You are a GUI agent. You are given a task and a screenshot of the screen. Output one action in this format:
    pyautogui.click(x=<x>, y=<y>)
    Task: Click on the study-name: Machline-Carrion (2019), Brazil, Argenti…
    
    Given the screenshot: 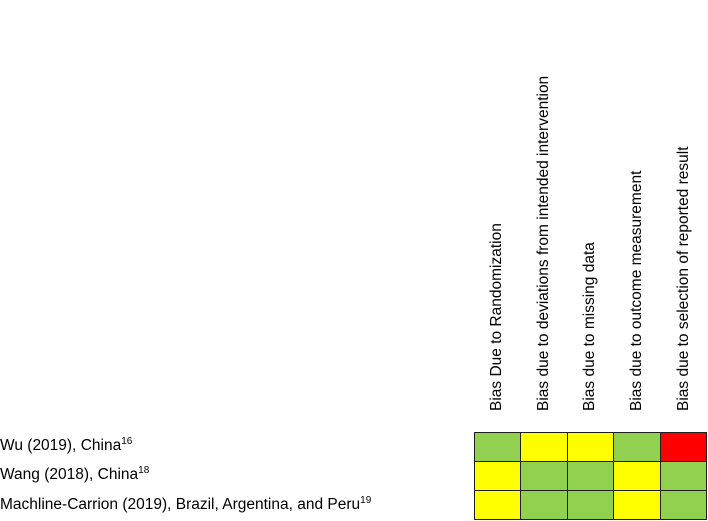 What is the action you would take?
    pyautogui.click(x=180, y=504)
    